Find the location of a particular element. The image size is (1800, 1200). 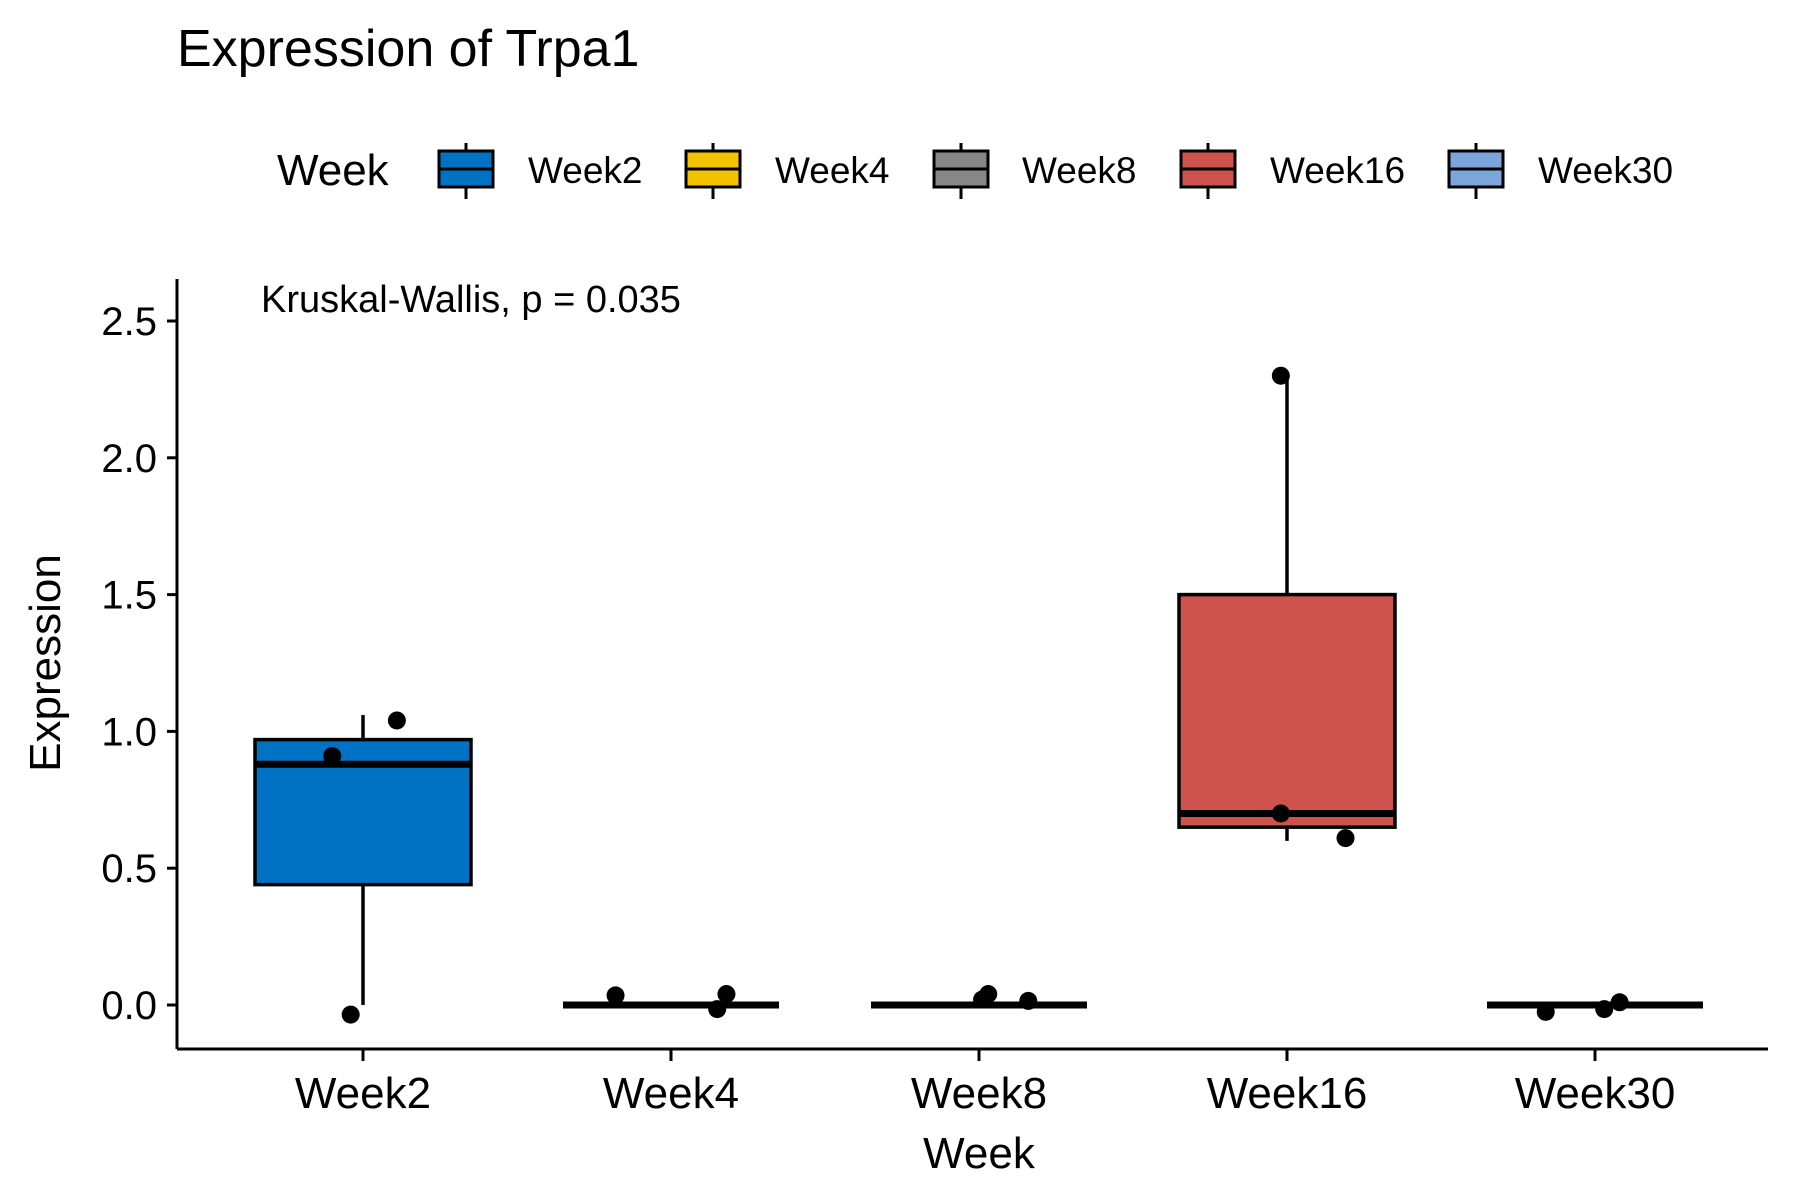

y-tick-label: 2.5 is located at coordinates (129, 322).